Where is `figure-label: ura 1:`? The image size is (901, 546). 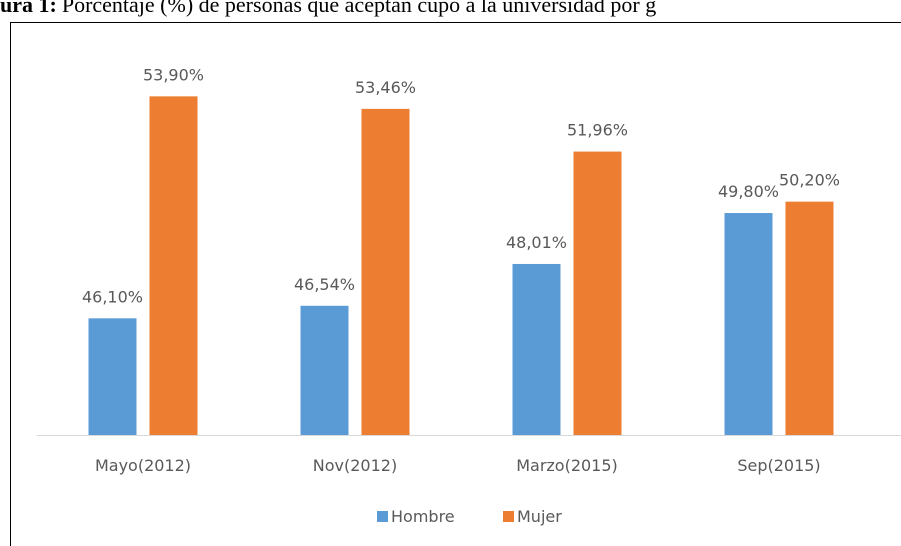 figure-label: ura 1: is located at coordinates (28, 8).